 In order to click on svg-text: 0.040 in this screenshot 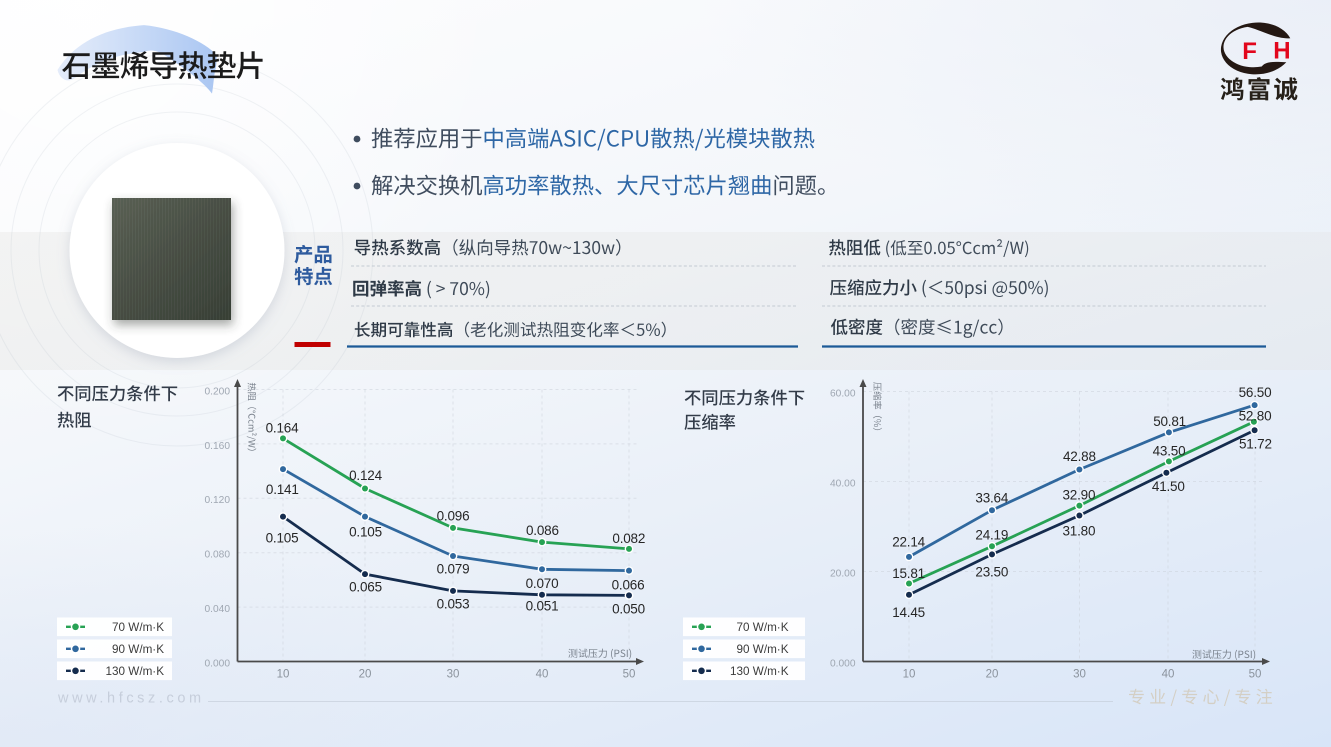, I will do `click(218, 609)`.